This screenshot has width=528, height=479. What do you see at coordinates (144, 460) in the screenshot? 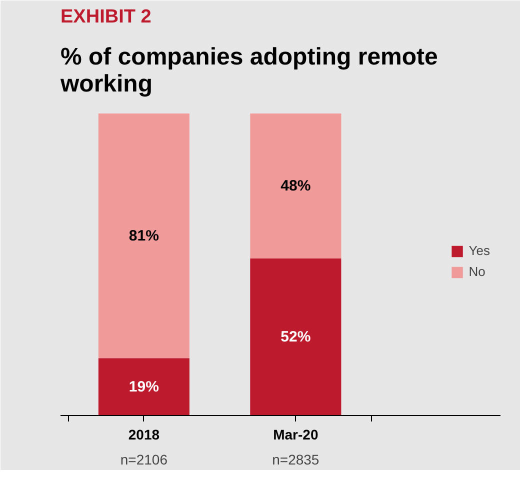
I see `text: n=2106` at bounding box center [144, 460].